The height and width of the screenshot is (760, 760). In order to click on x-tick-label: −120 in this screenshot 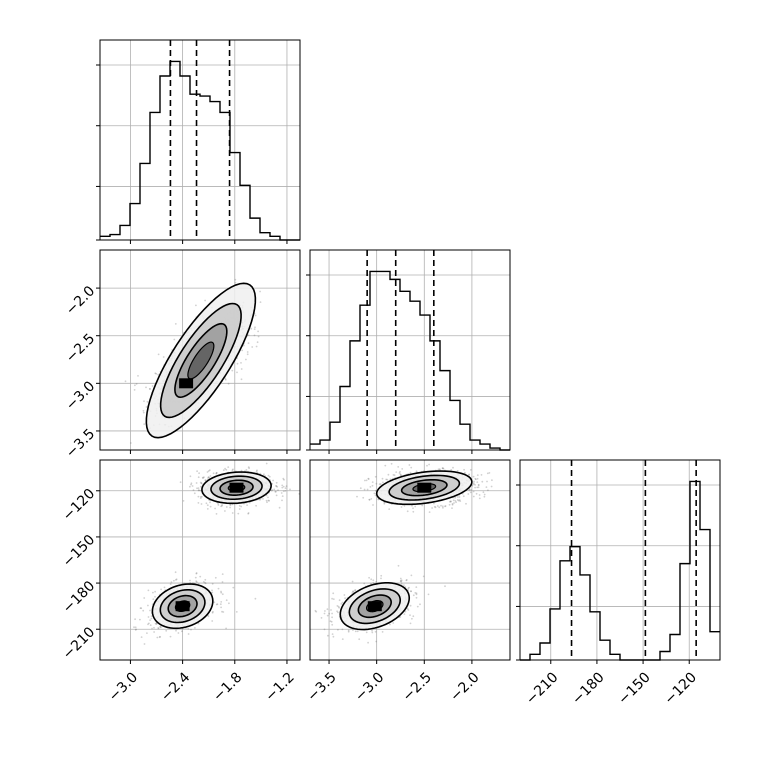, I will do `click(680, 688)`.